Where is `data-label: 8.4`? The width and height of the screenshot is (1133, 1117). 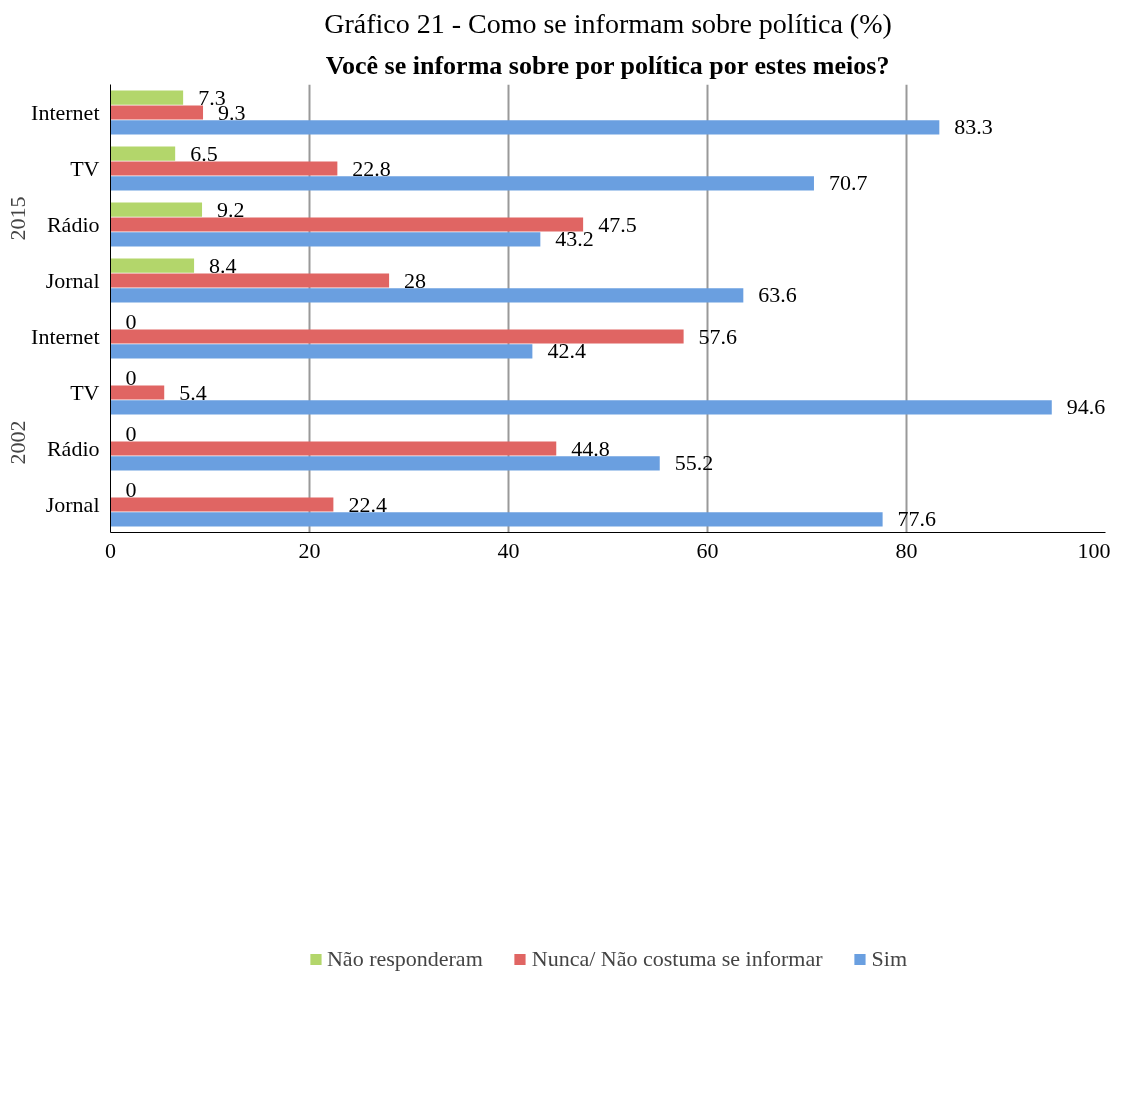 data-label: 8.4 is located at coordinates (223, 265).